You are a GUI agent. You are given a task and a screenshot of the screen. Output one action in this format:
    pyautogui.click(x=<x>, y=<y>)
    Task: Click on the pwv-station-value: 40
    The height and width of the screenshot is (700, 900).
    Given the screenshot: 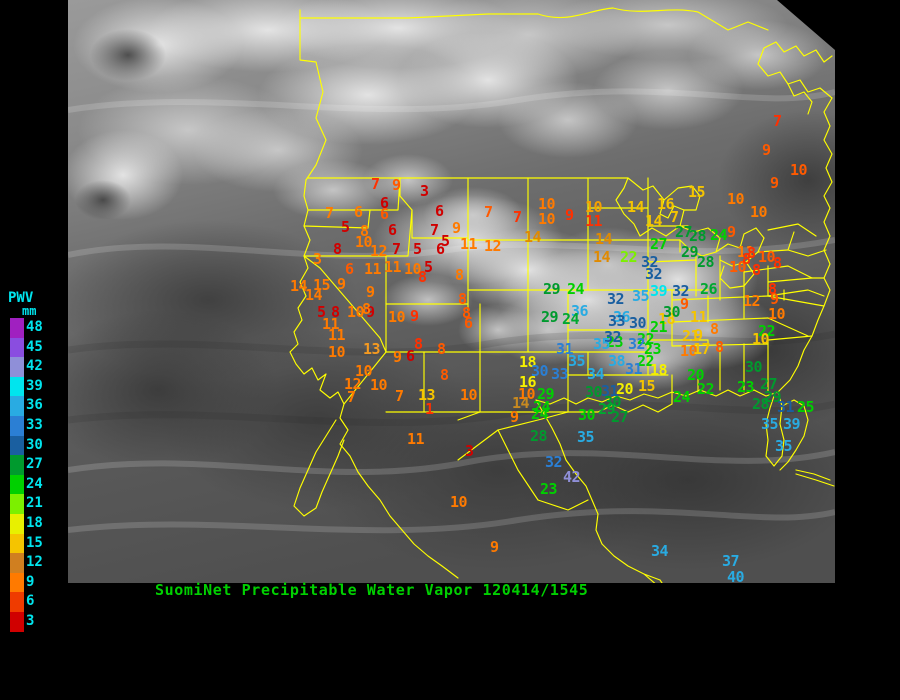 What is the action you would take?
    pyautogui.click(x=661, y=583)
    